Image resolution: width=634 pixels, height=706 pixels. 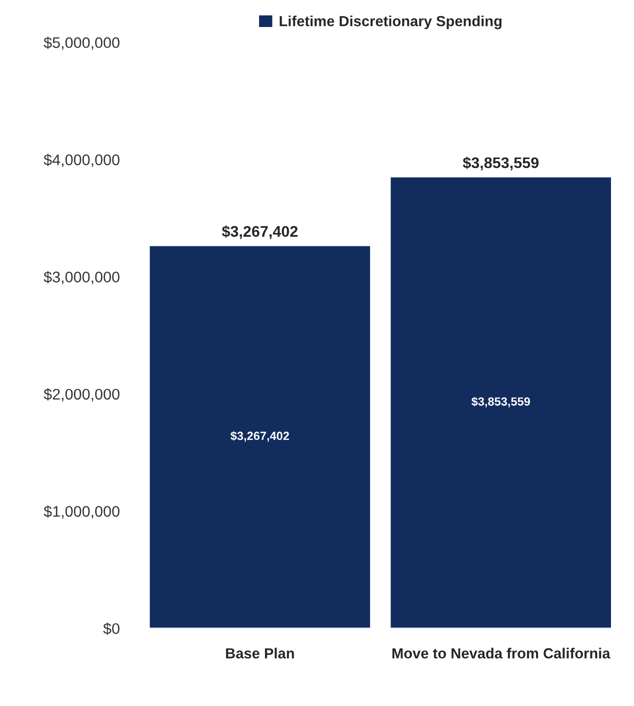 What do you see at coordinates (82, 395) in the screenshot?
I see `y-tick-label: $2,000,000` at bounding box center [82, 395].